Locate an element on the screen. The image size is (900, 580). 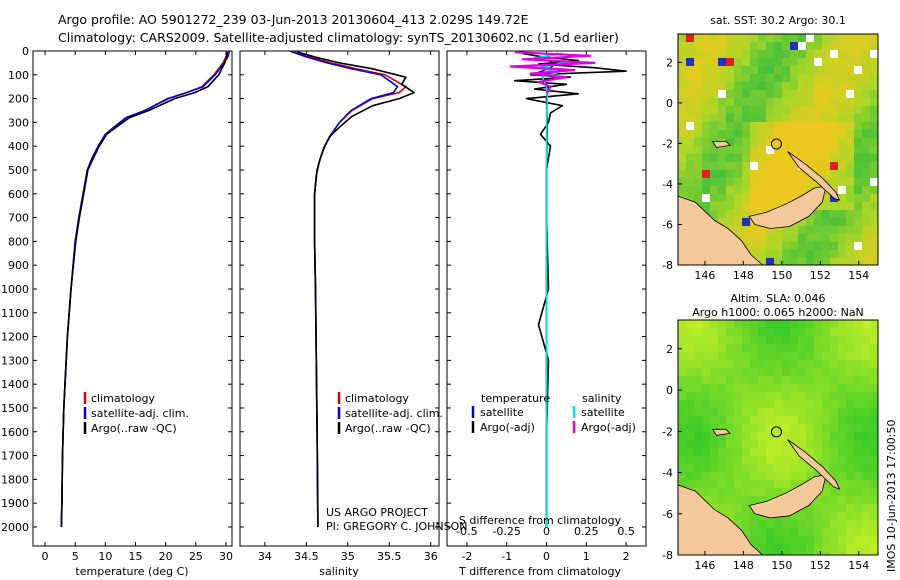
xtick-label: -1 is located at coordinates (506, 556).